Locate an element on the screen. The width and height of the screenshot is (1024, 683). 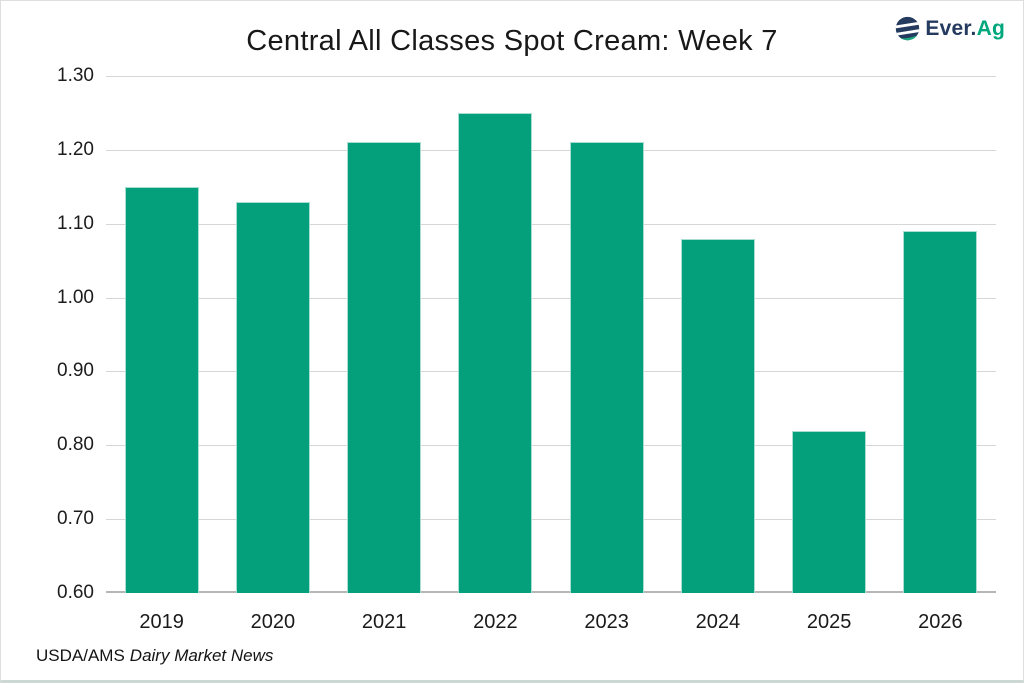
chart-title: Central All Classes Spot Cream: Week 7 is located at coordinates (512, 41).